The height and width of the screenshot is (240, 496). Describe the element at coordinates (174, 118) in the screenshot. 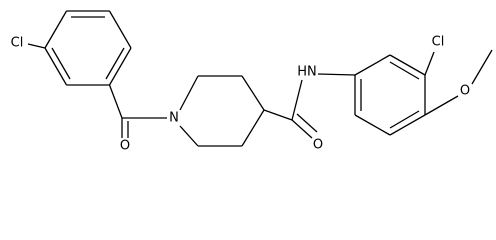

I see `atom-label: N` at that location.